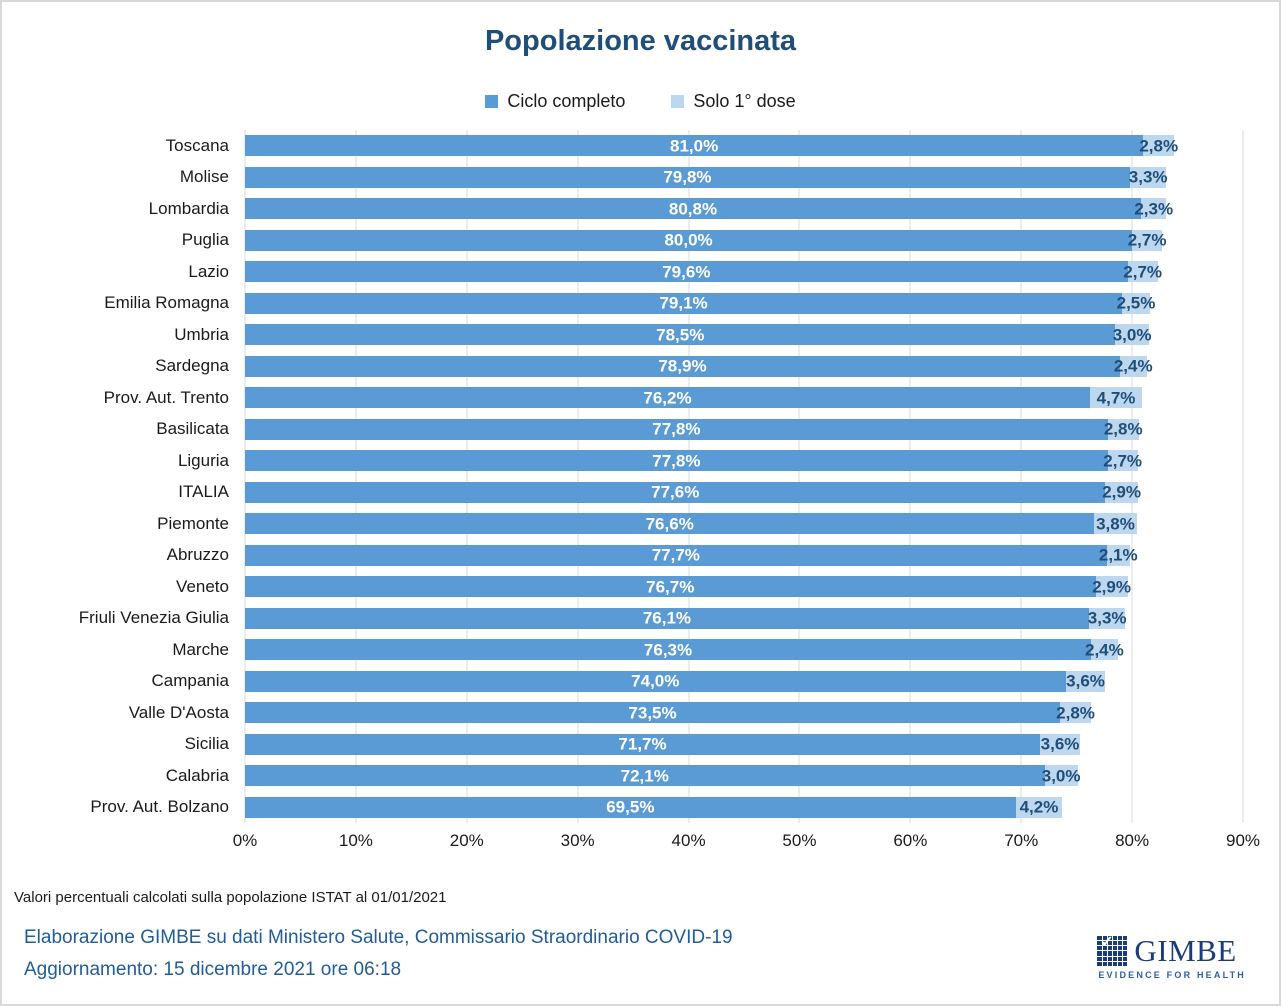 The image size is (1281, 1006). Describe the element at coordinates (153, 618) in the screenshot. I see `category-label: Friuli Venezia Giulia` at that location.